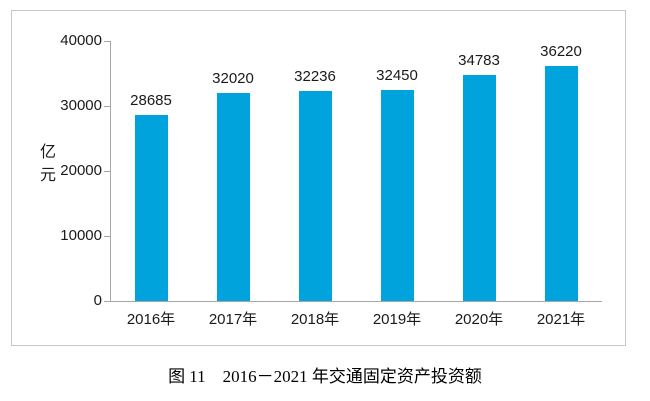  Describe the element at coordinates (479, 187) in the screenshot. I see `bar-2020年` at that location.